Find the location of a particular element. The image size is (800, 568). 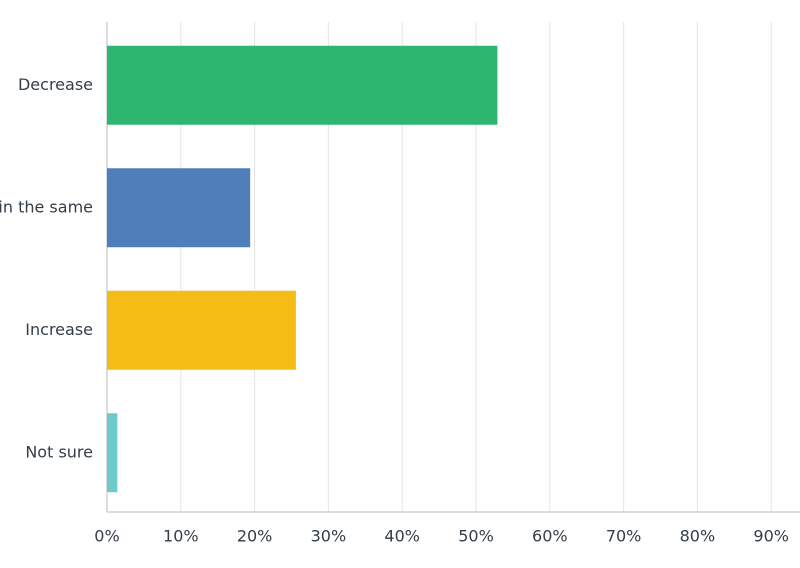

y-tick-label: Remain the same is located at coordinates (46, 206).